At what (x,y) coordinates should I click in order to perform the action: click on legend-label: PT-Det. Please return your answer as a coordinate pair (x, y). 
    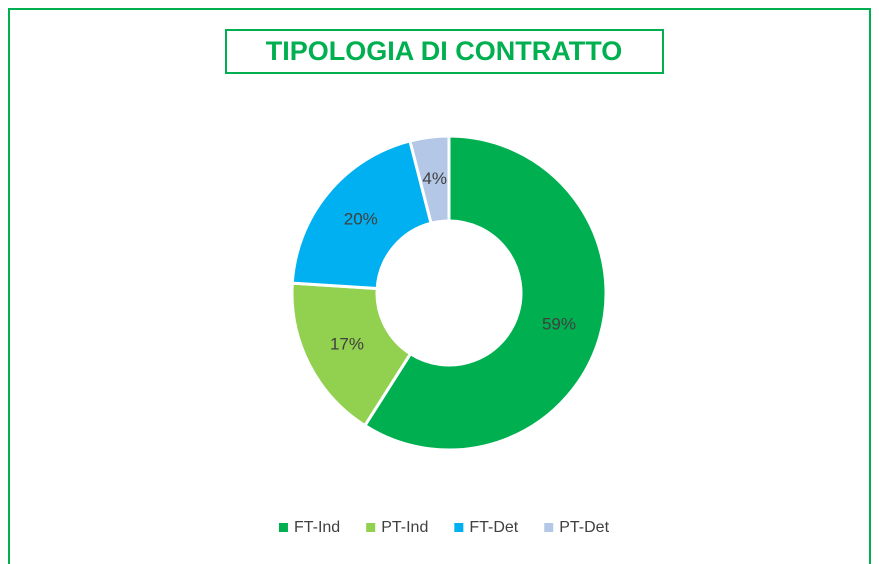
    Looking at the image, I should click on (584, 527).